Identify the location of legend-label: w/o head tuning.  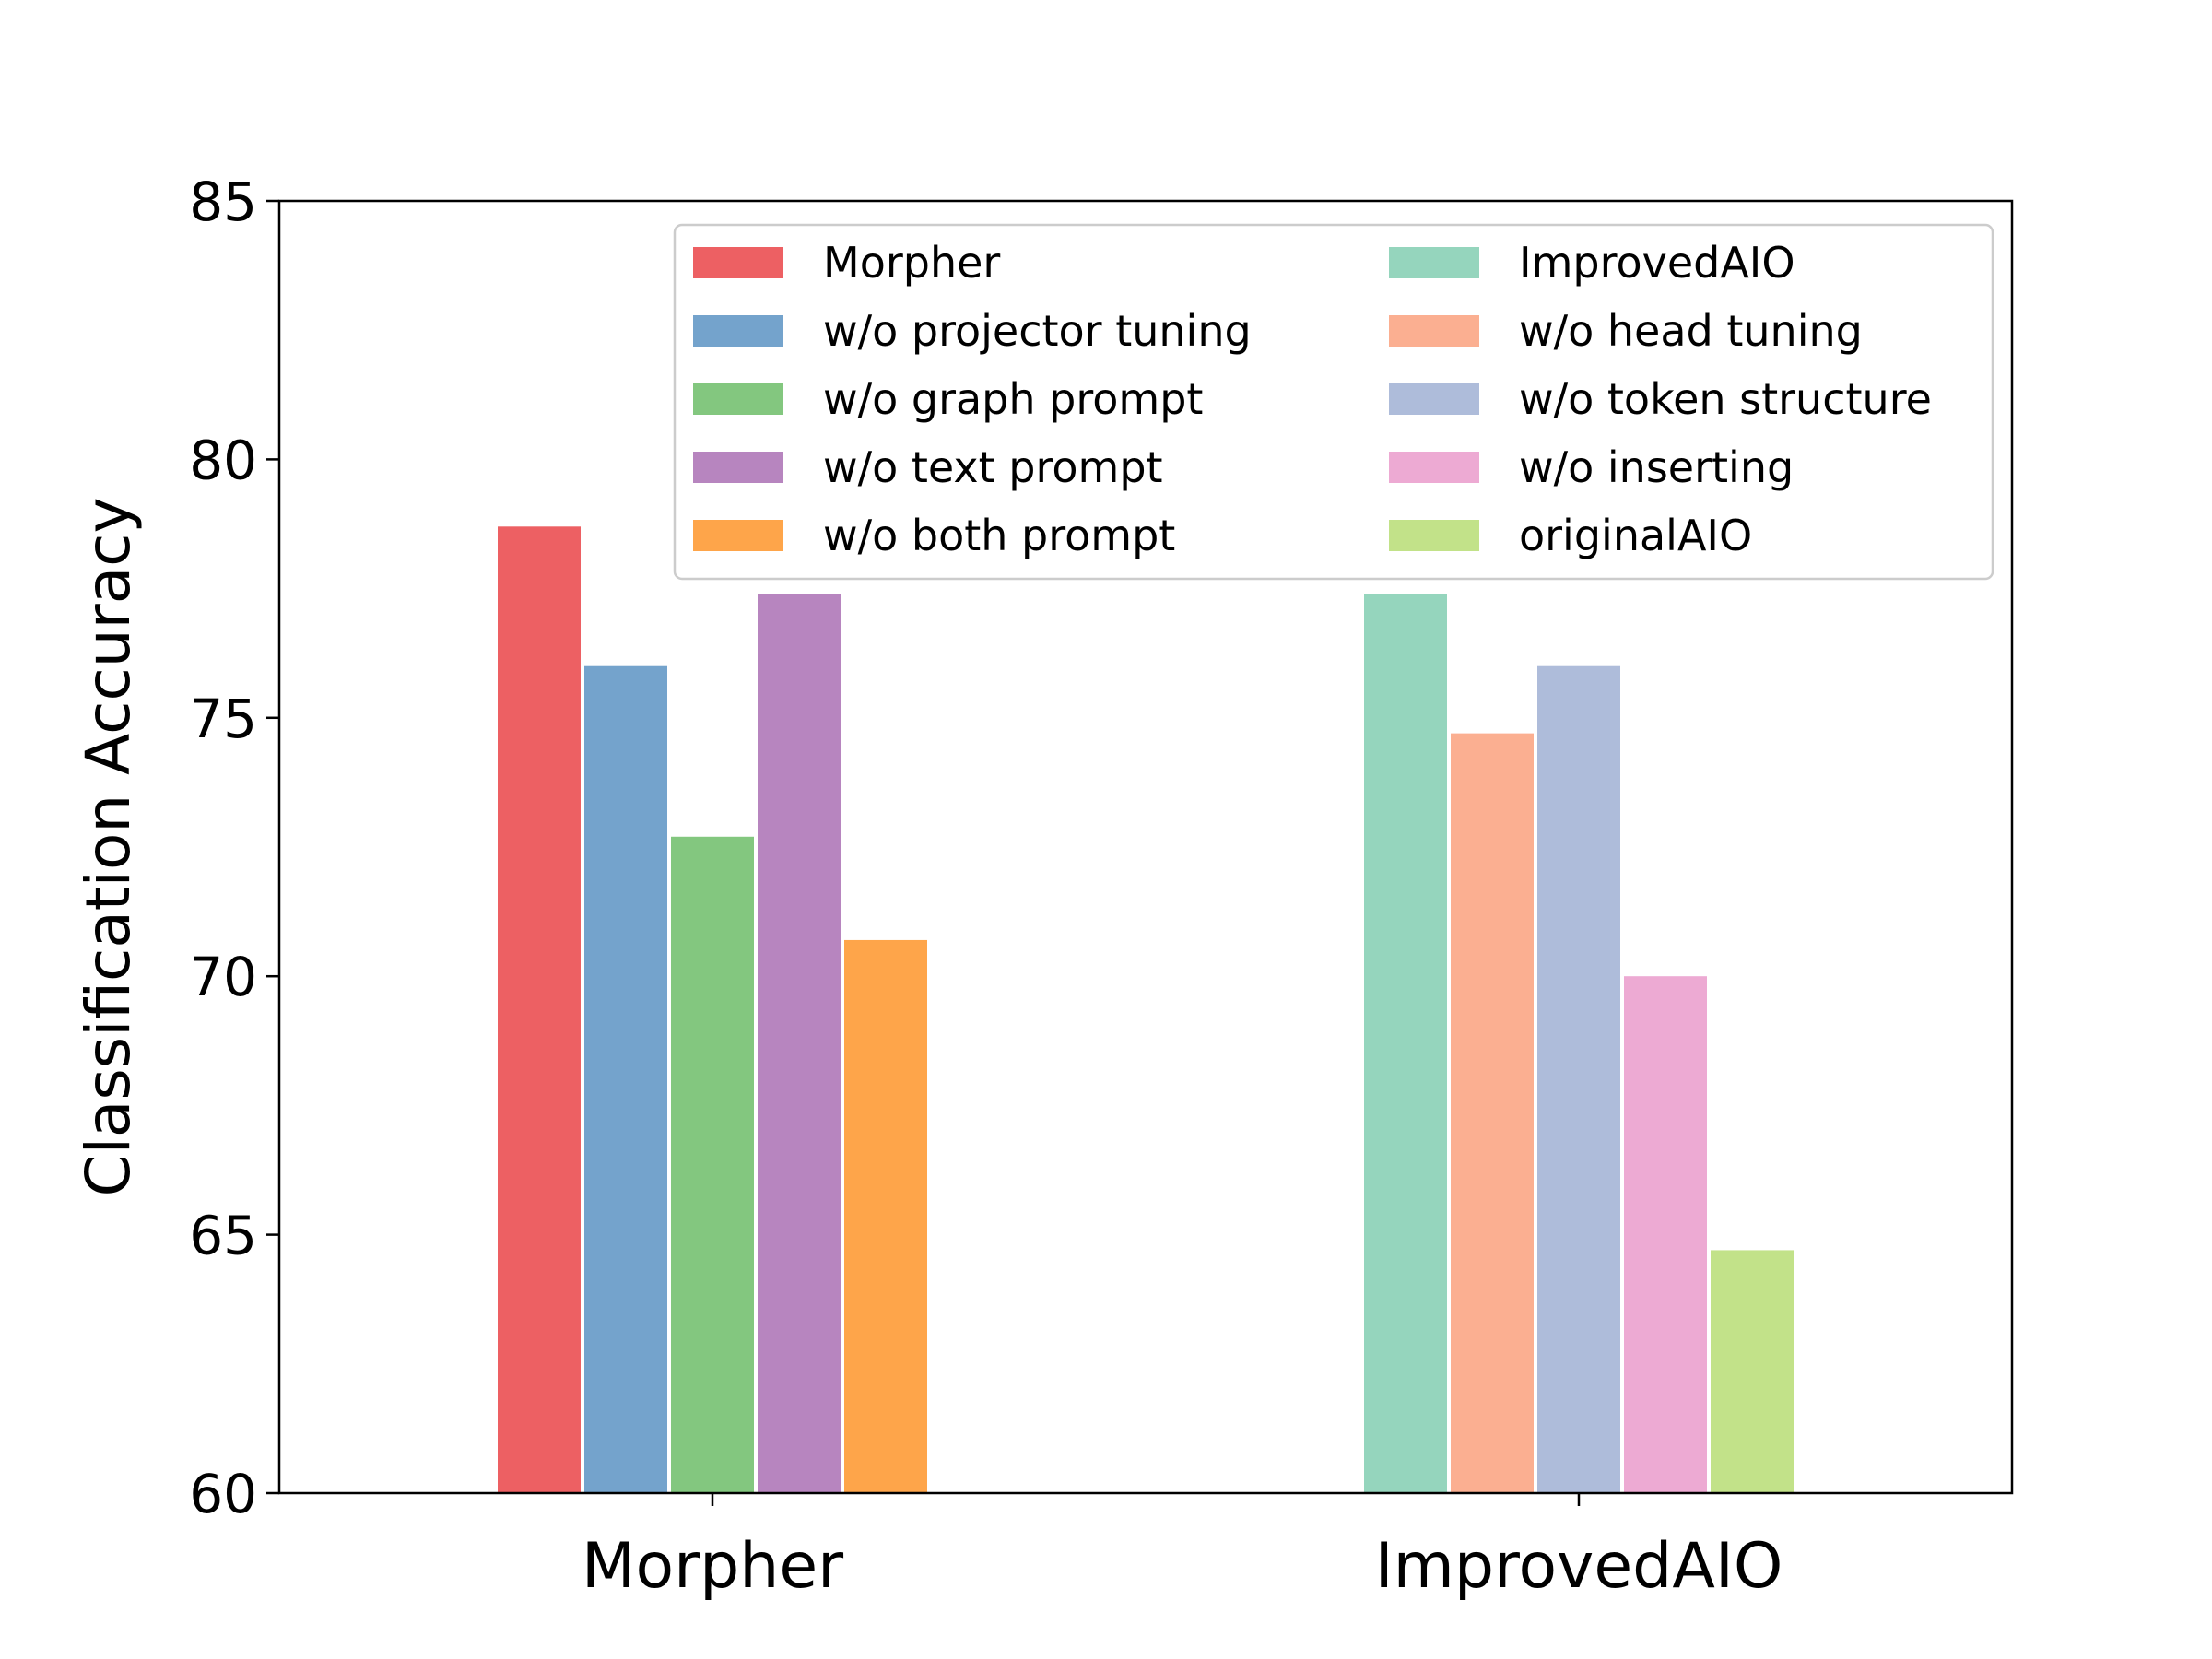
(1691, 331).